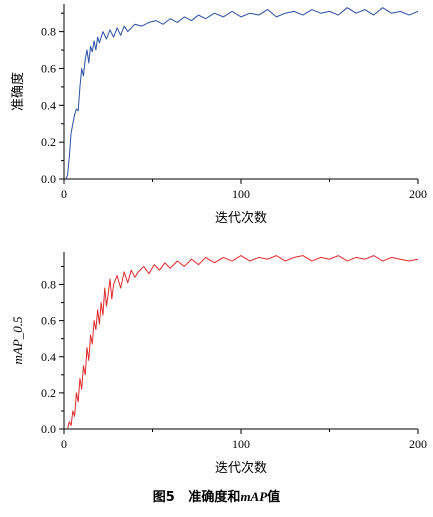  I want to click on caption-map: mAP, so click(254, 496).